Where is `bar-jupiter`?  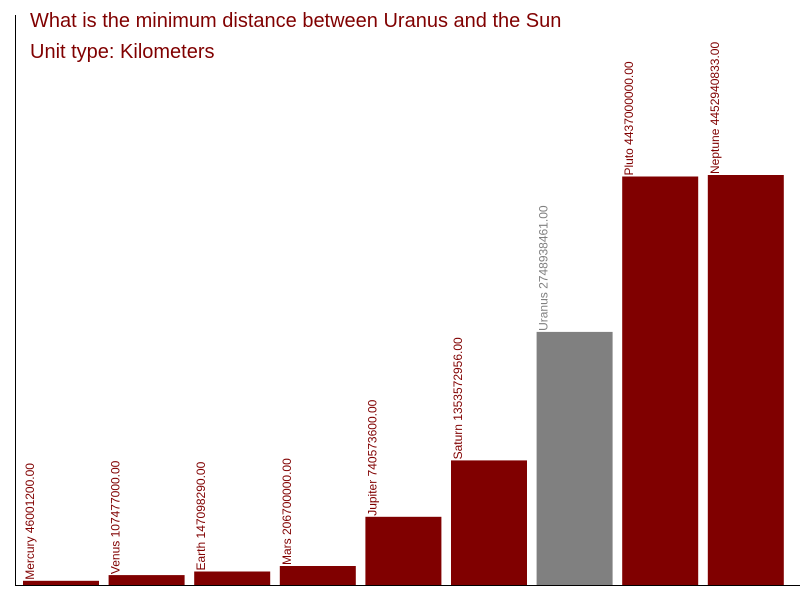
bar-jupiter is located at coordinates (403, 550).